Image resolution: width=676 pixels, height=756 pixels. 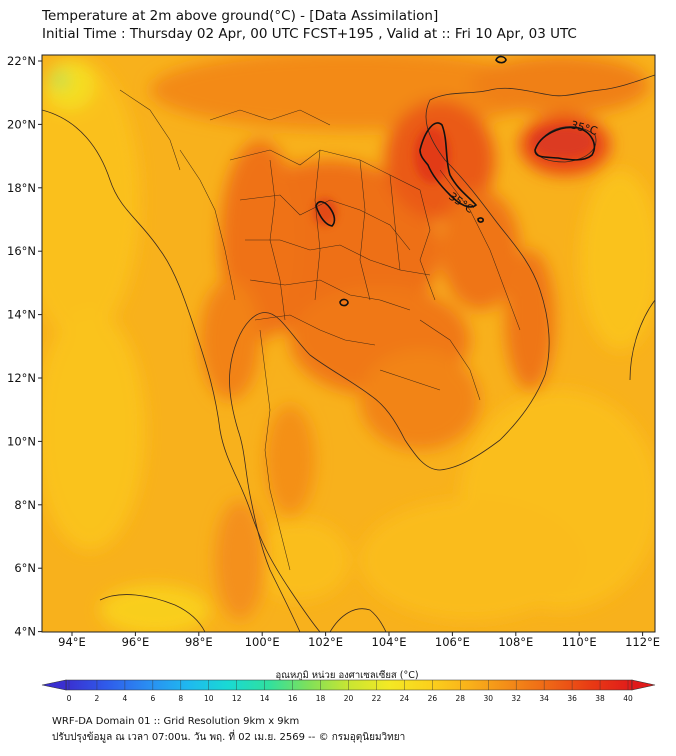 I want to click on colorbar-body, so click(x=349, y=685).